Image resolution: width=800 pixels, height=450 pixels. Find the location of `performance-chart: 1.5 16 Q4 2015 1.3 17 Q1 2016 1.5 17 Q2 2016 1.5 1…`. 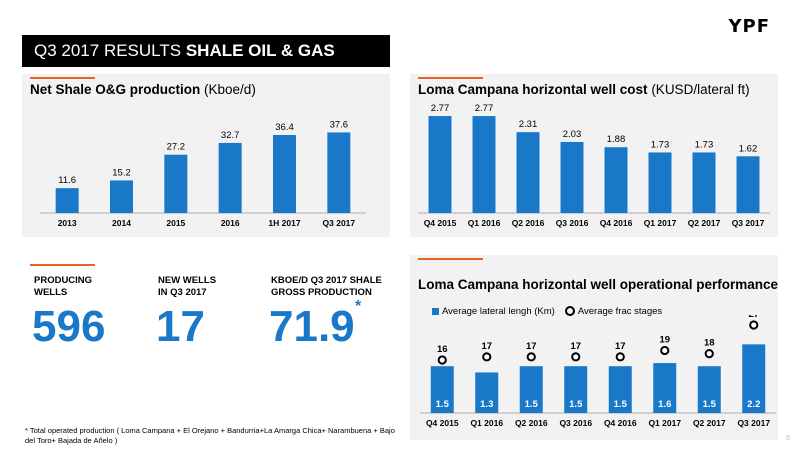

performance-chart: 1.5 16 Q4 2015 1.3 17 Q1 2016 1.5 17 Q2 2016 1.5 1… is located at coordinates (598, 371).